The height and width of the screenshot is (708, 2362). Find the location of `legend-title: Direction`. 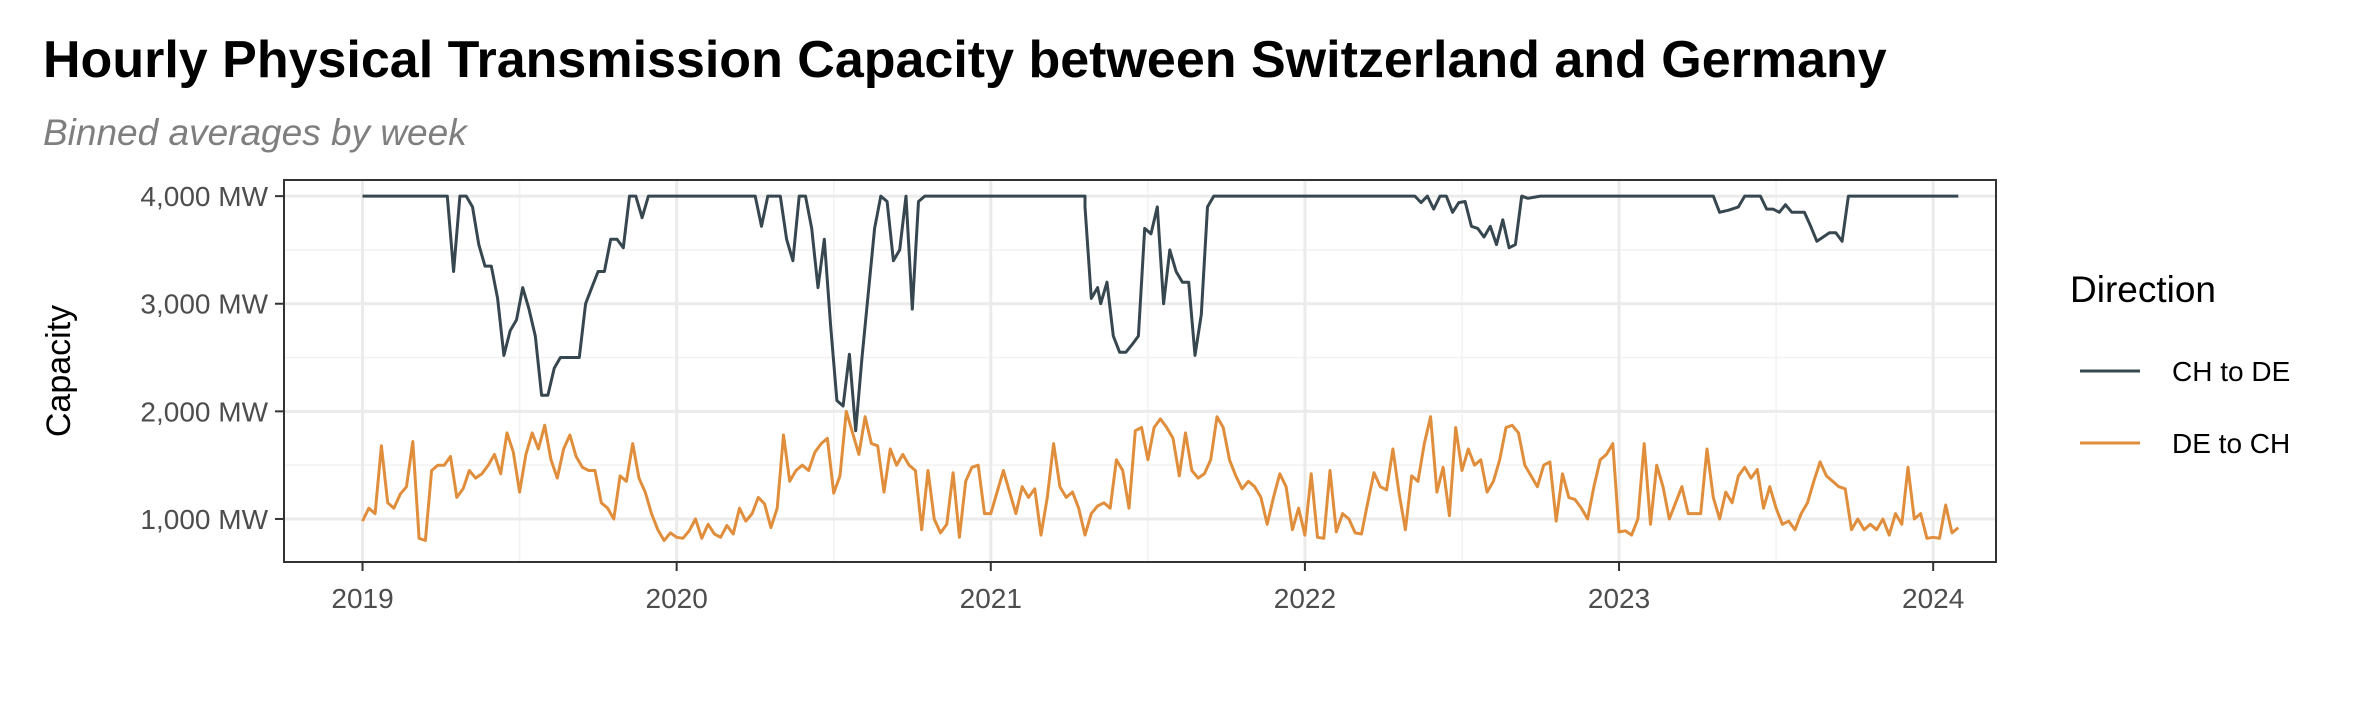

legend-title: Direction is located at coordinates (2143, 289).